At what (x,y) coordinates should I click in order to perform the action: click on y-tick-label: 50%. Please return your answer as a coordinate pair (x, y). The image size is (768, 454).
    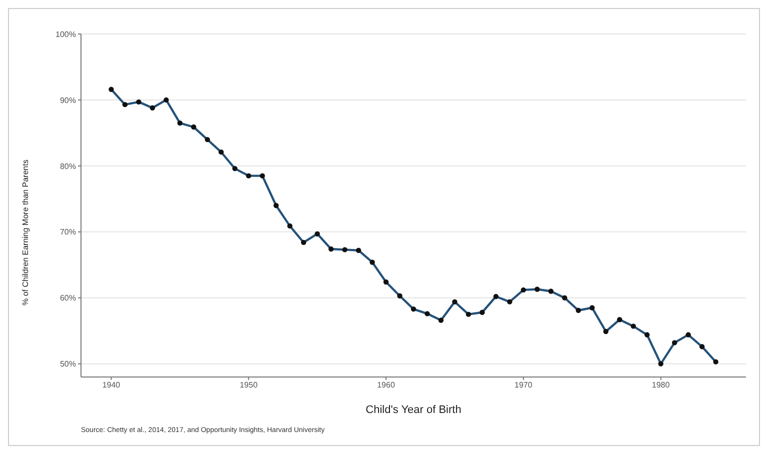
    Looking at the image, I should click on (68, 364).